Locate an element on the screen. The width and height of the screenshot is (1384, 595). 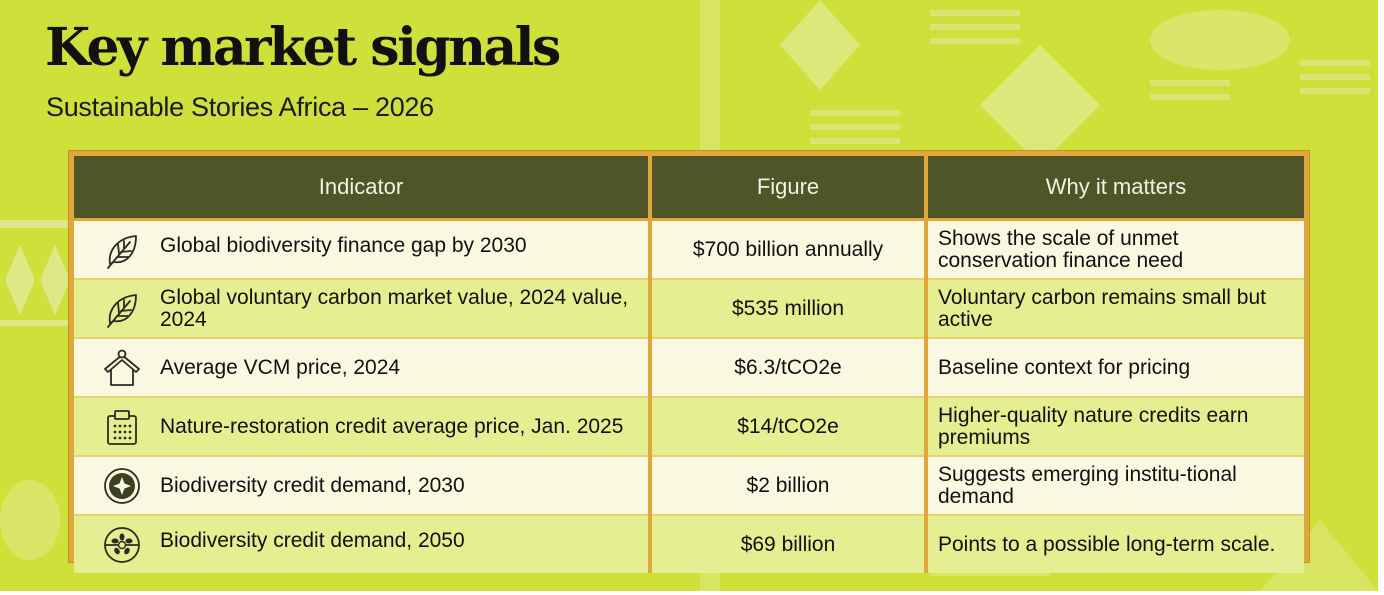
indicator-text: Average VCM price, 2024 is located at coordinates (280, 367).